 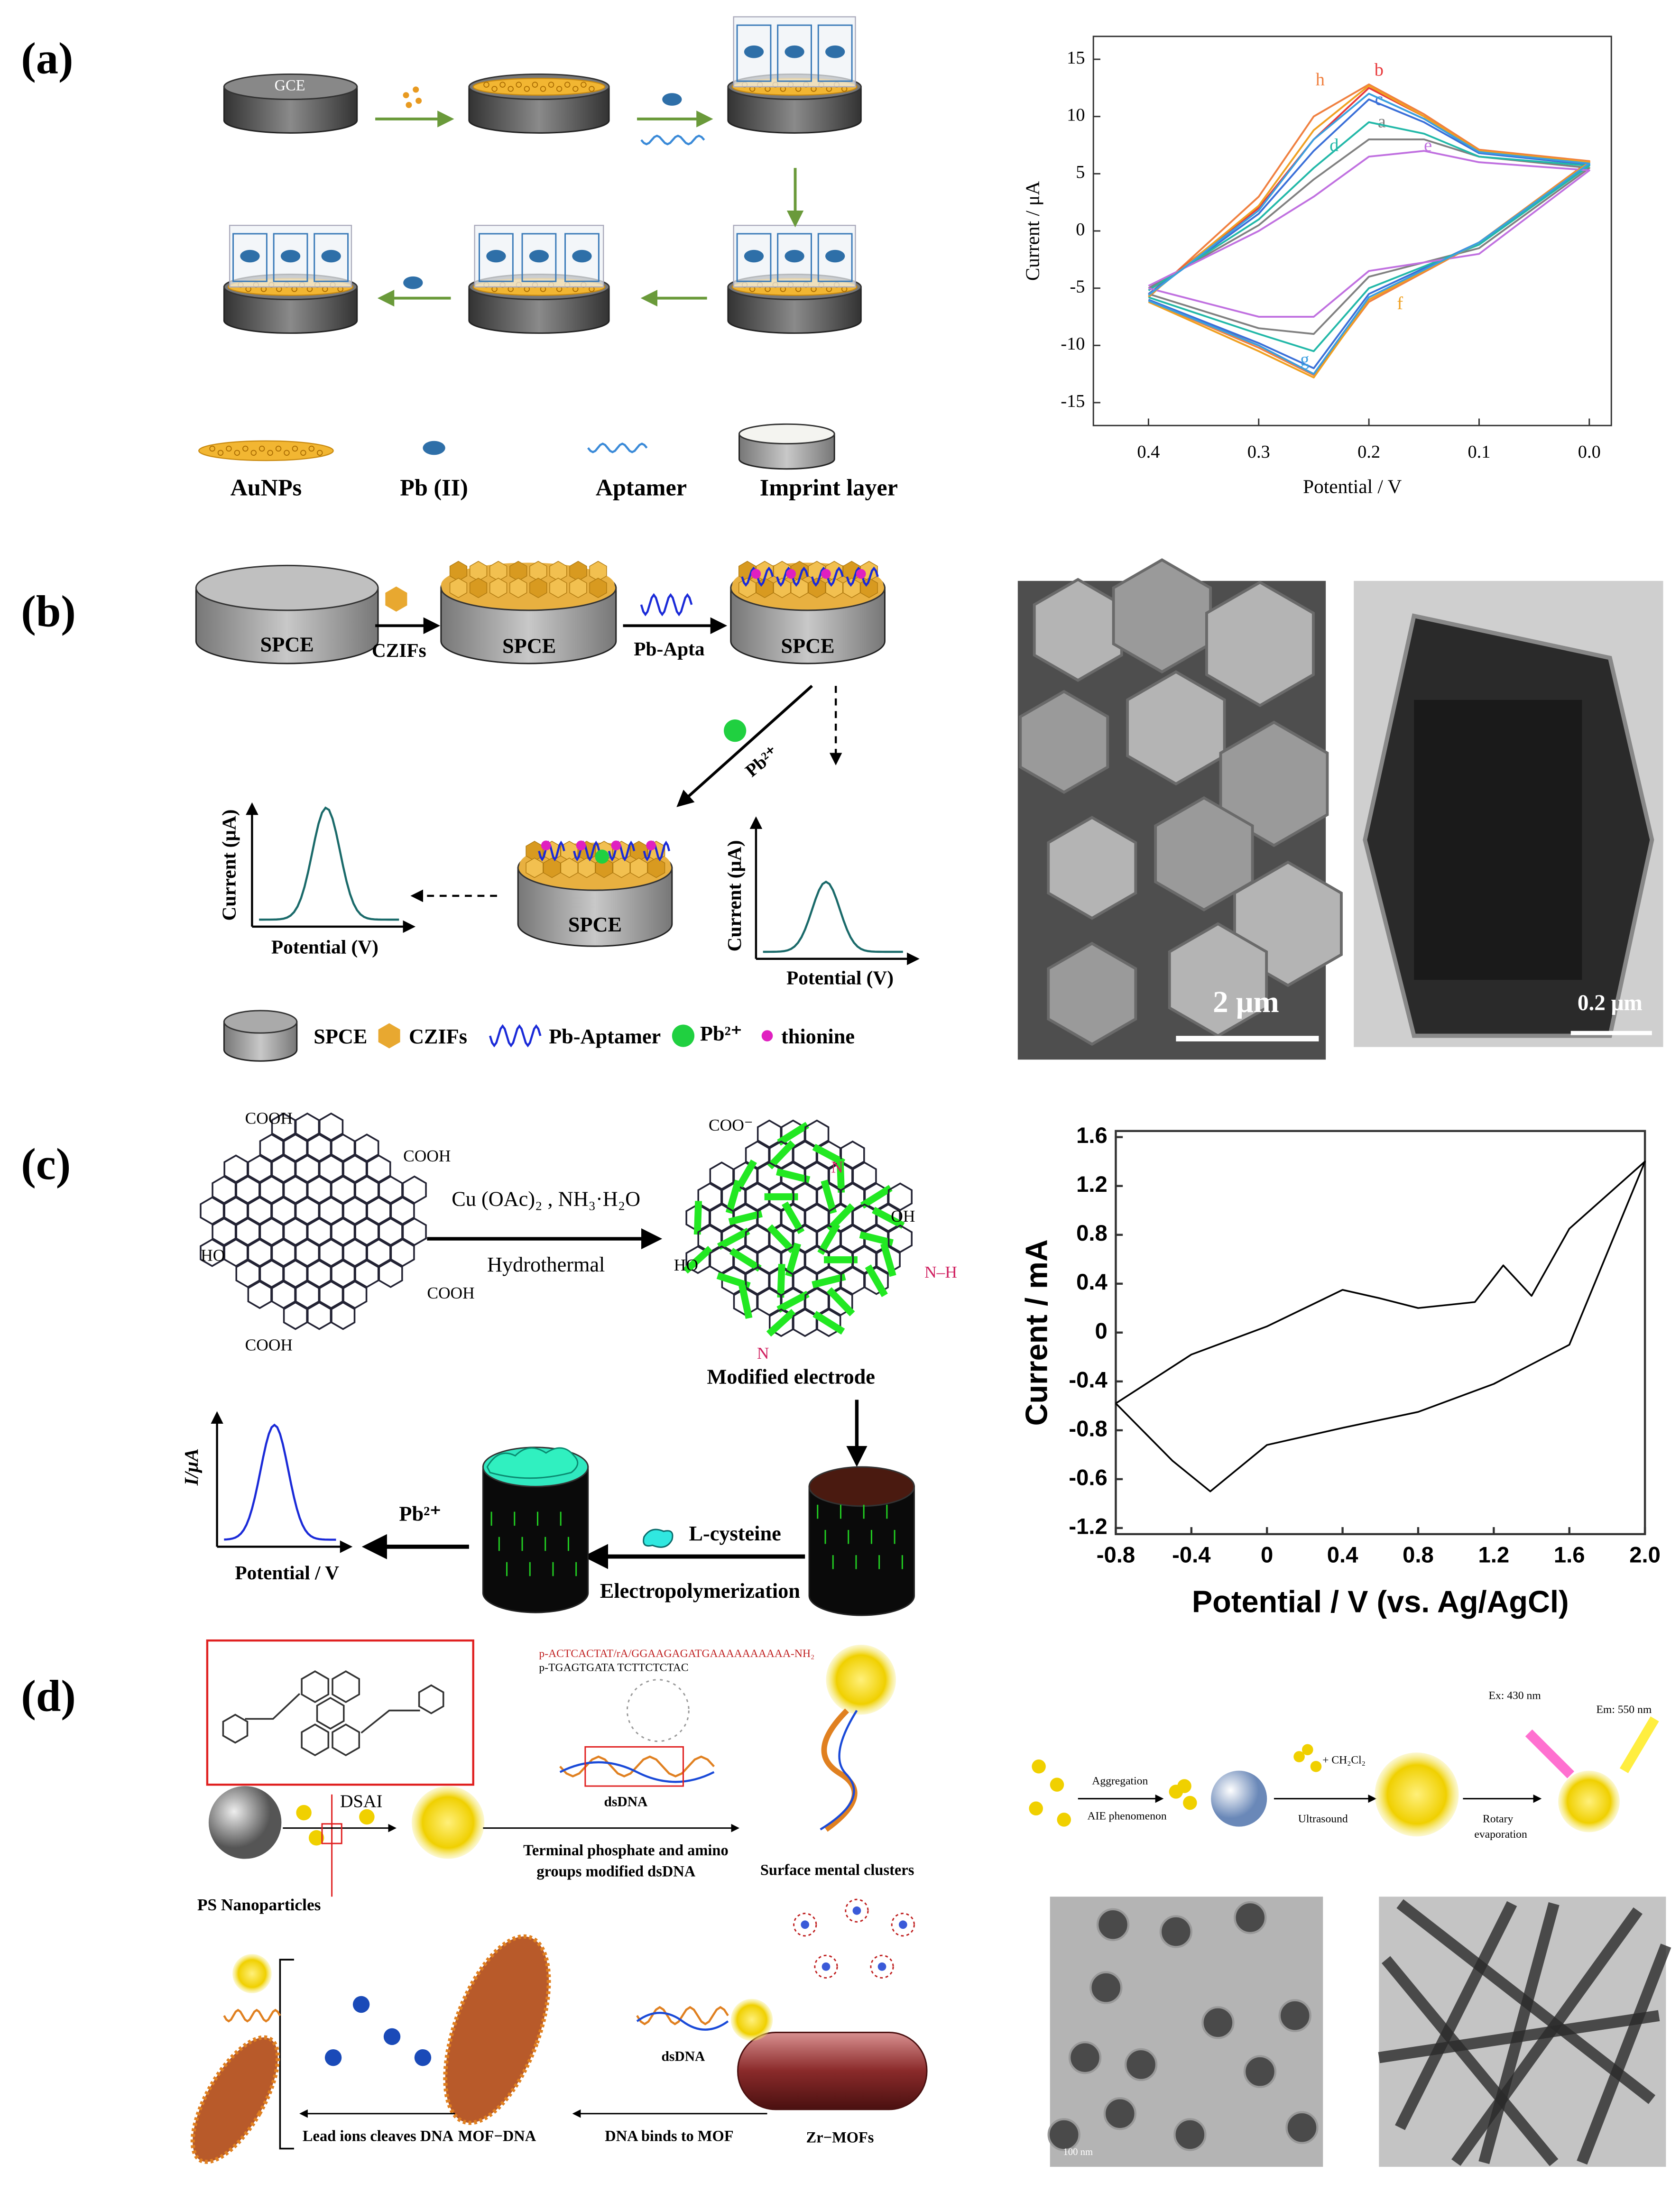 What do you see at coordinates (1380, 1333) in the screenshot?
I see `plot-frame` at bounding box center [1380, 1333].